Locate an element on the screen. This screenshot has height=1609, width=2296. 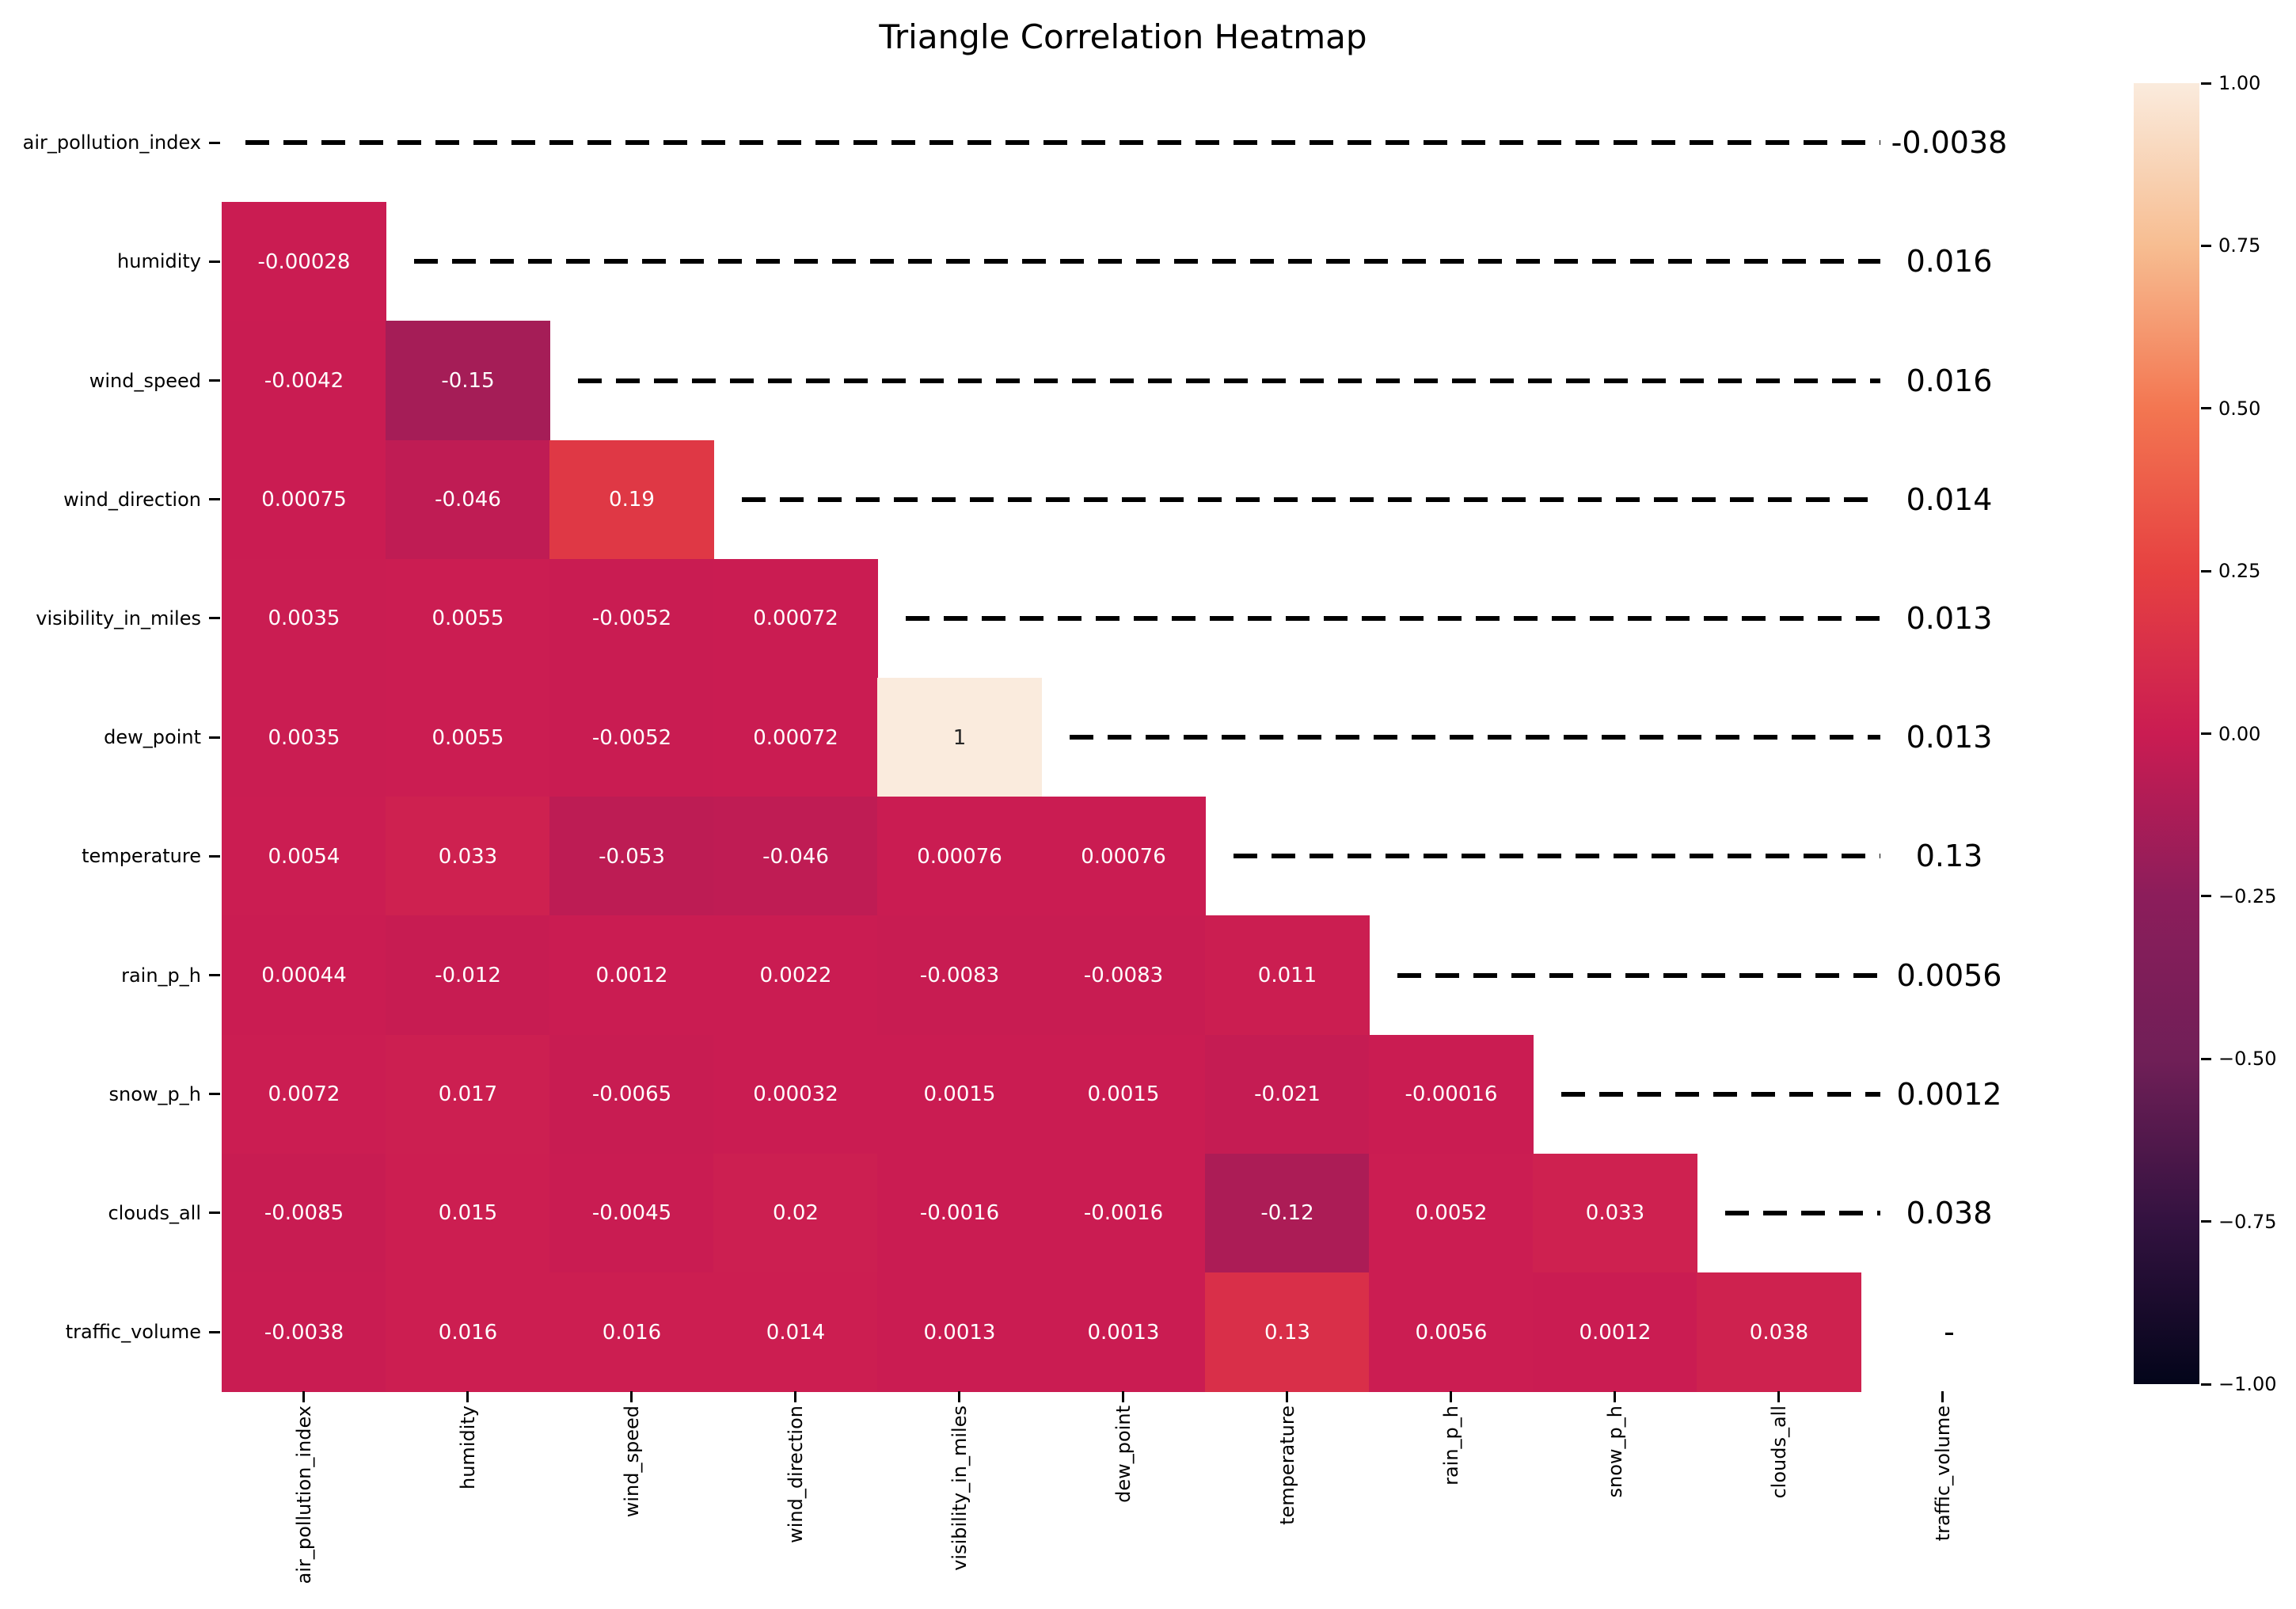
row-annotation: 0.038 is located at coordinates (1949, 1213).